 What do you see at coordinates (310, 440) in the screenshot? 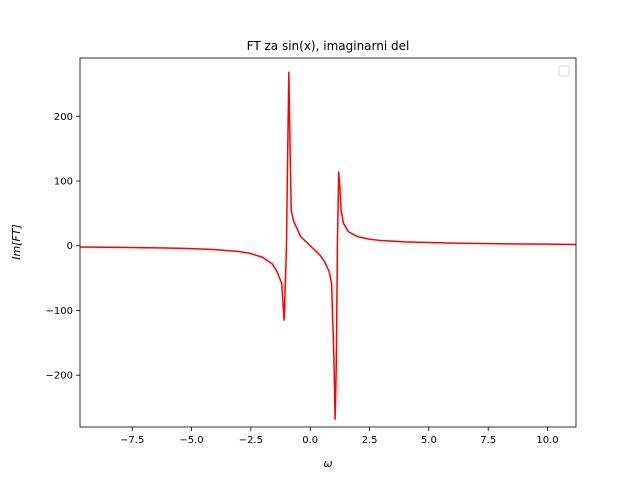
I see `x-tick-label: 0.0` at bounding box center [310, 440].